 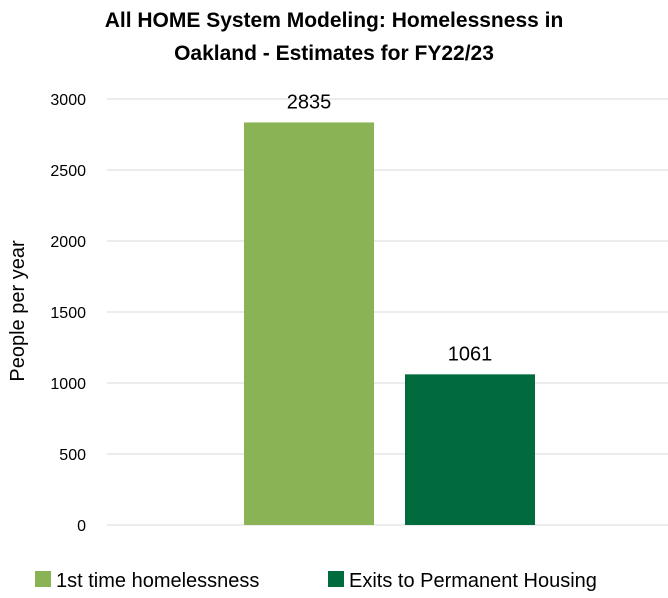 What do you see at coordinates (470, 354) in the screenshot?
I see `data-label-2: 1061` at bounding box center [470, 354].